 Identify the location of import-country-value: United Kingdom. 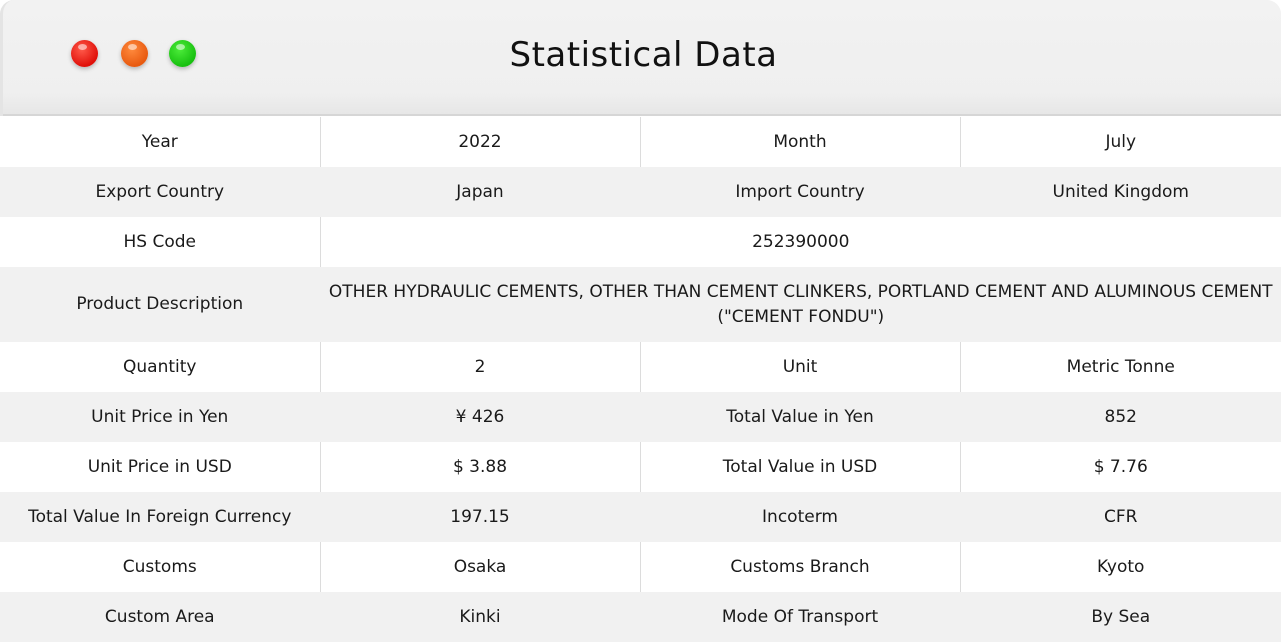
(1120, 192).